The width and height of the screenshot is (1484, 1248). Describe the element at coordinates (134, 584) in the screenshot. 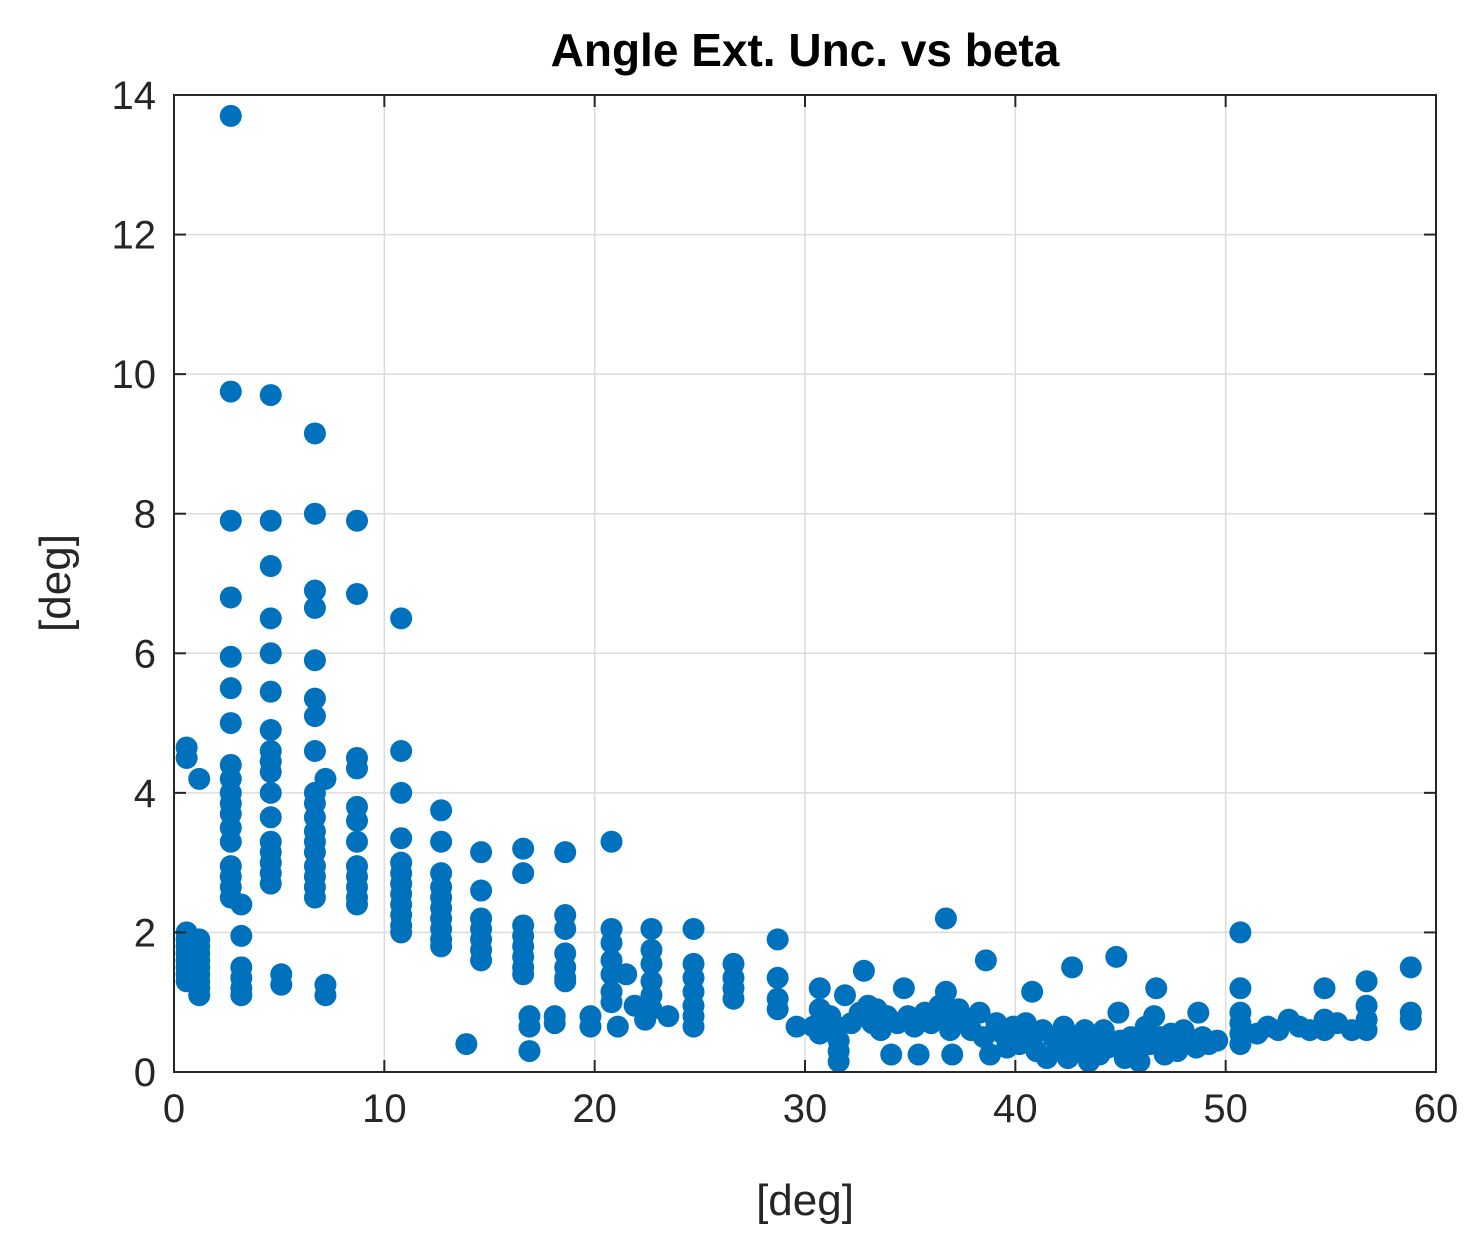

I see `y-tick-labels: 0 2 4 6 8 10 12 14` at that location.